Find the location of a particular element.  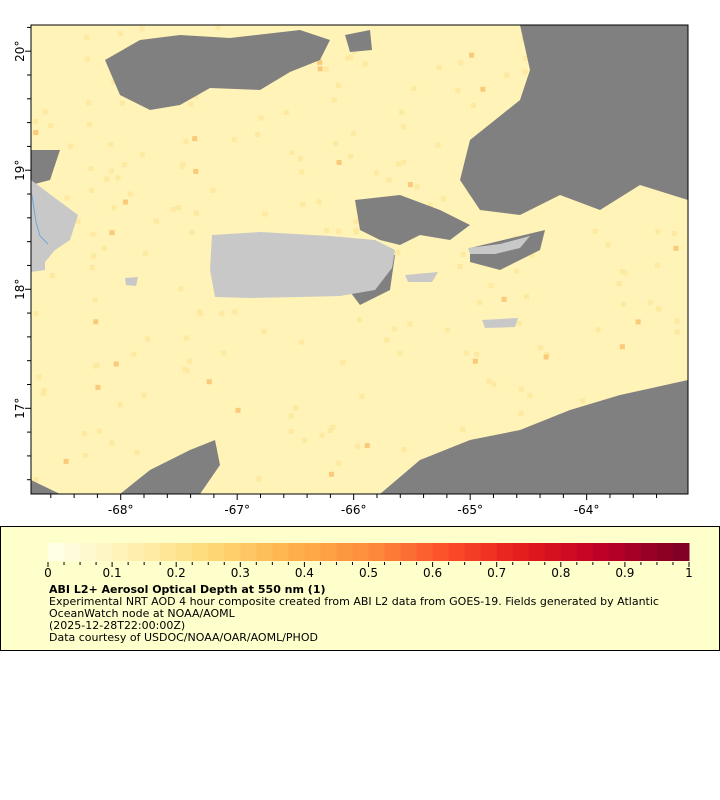

colorbar-tick-label: 0.7 is located at coordinates (496, 573).